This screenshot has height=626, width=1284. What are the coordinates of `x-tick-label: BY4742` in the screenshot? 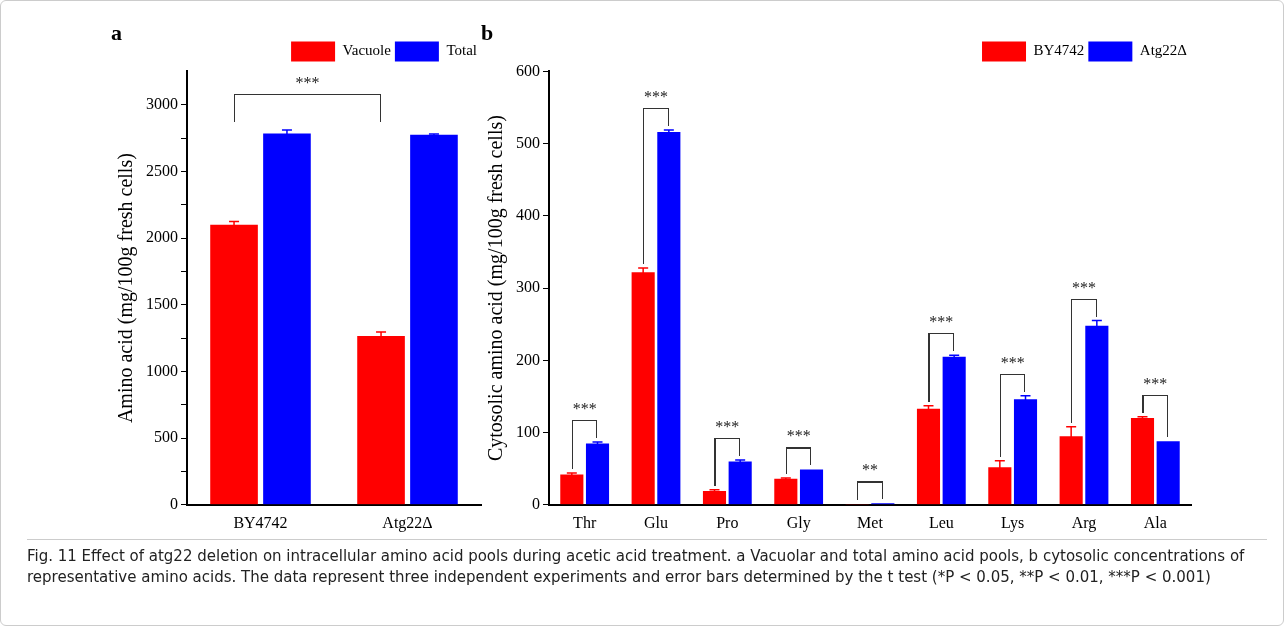 It's located at (260, 522).